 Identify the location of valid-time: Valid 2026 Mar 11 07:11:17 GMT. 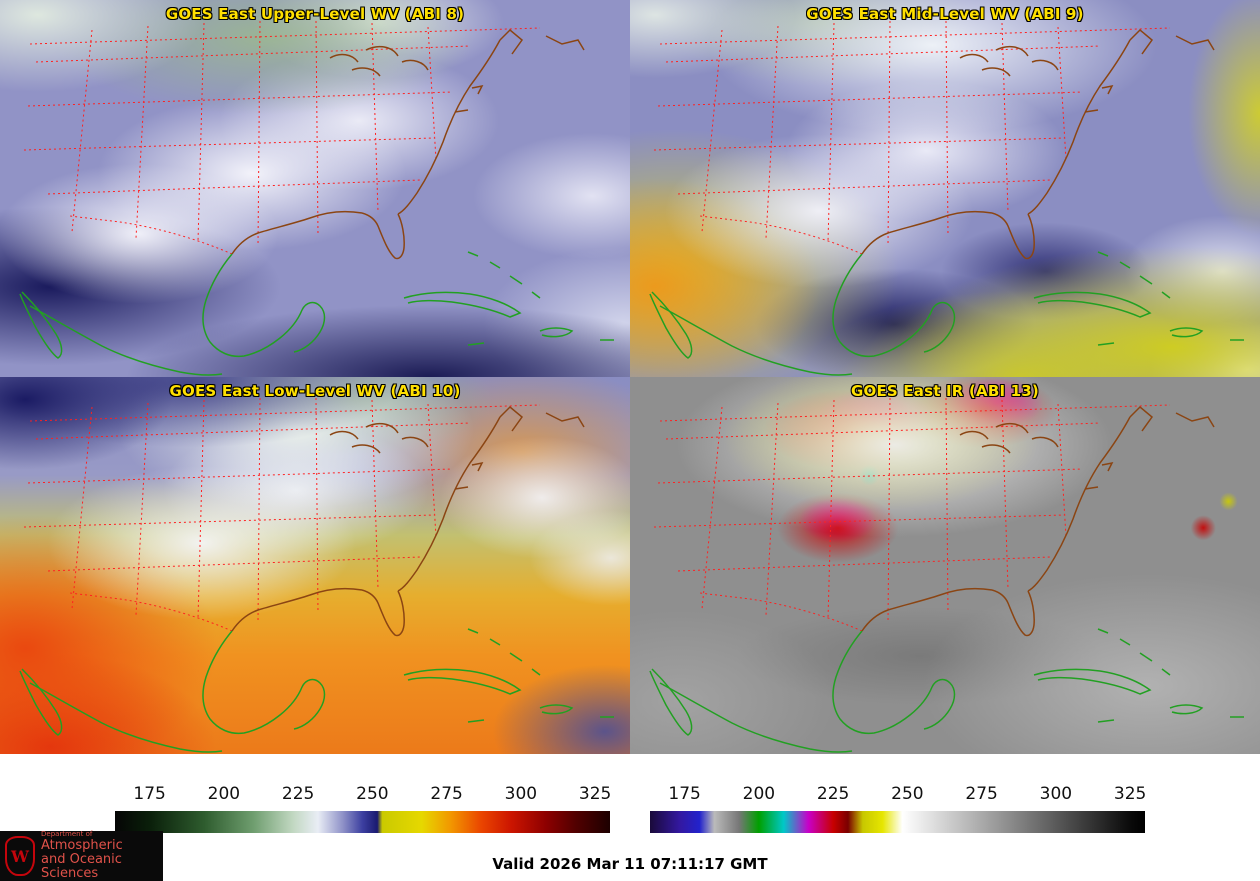
(630, 864).